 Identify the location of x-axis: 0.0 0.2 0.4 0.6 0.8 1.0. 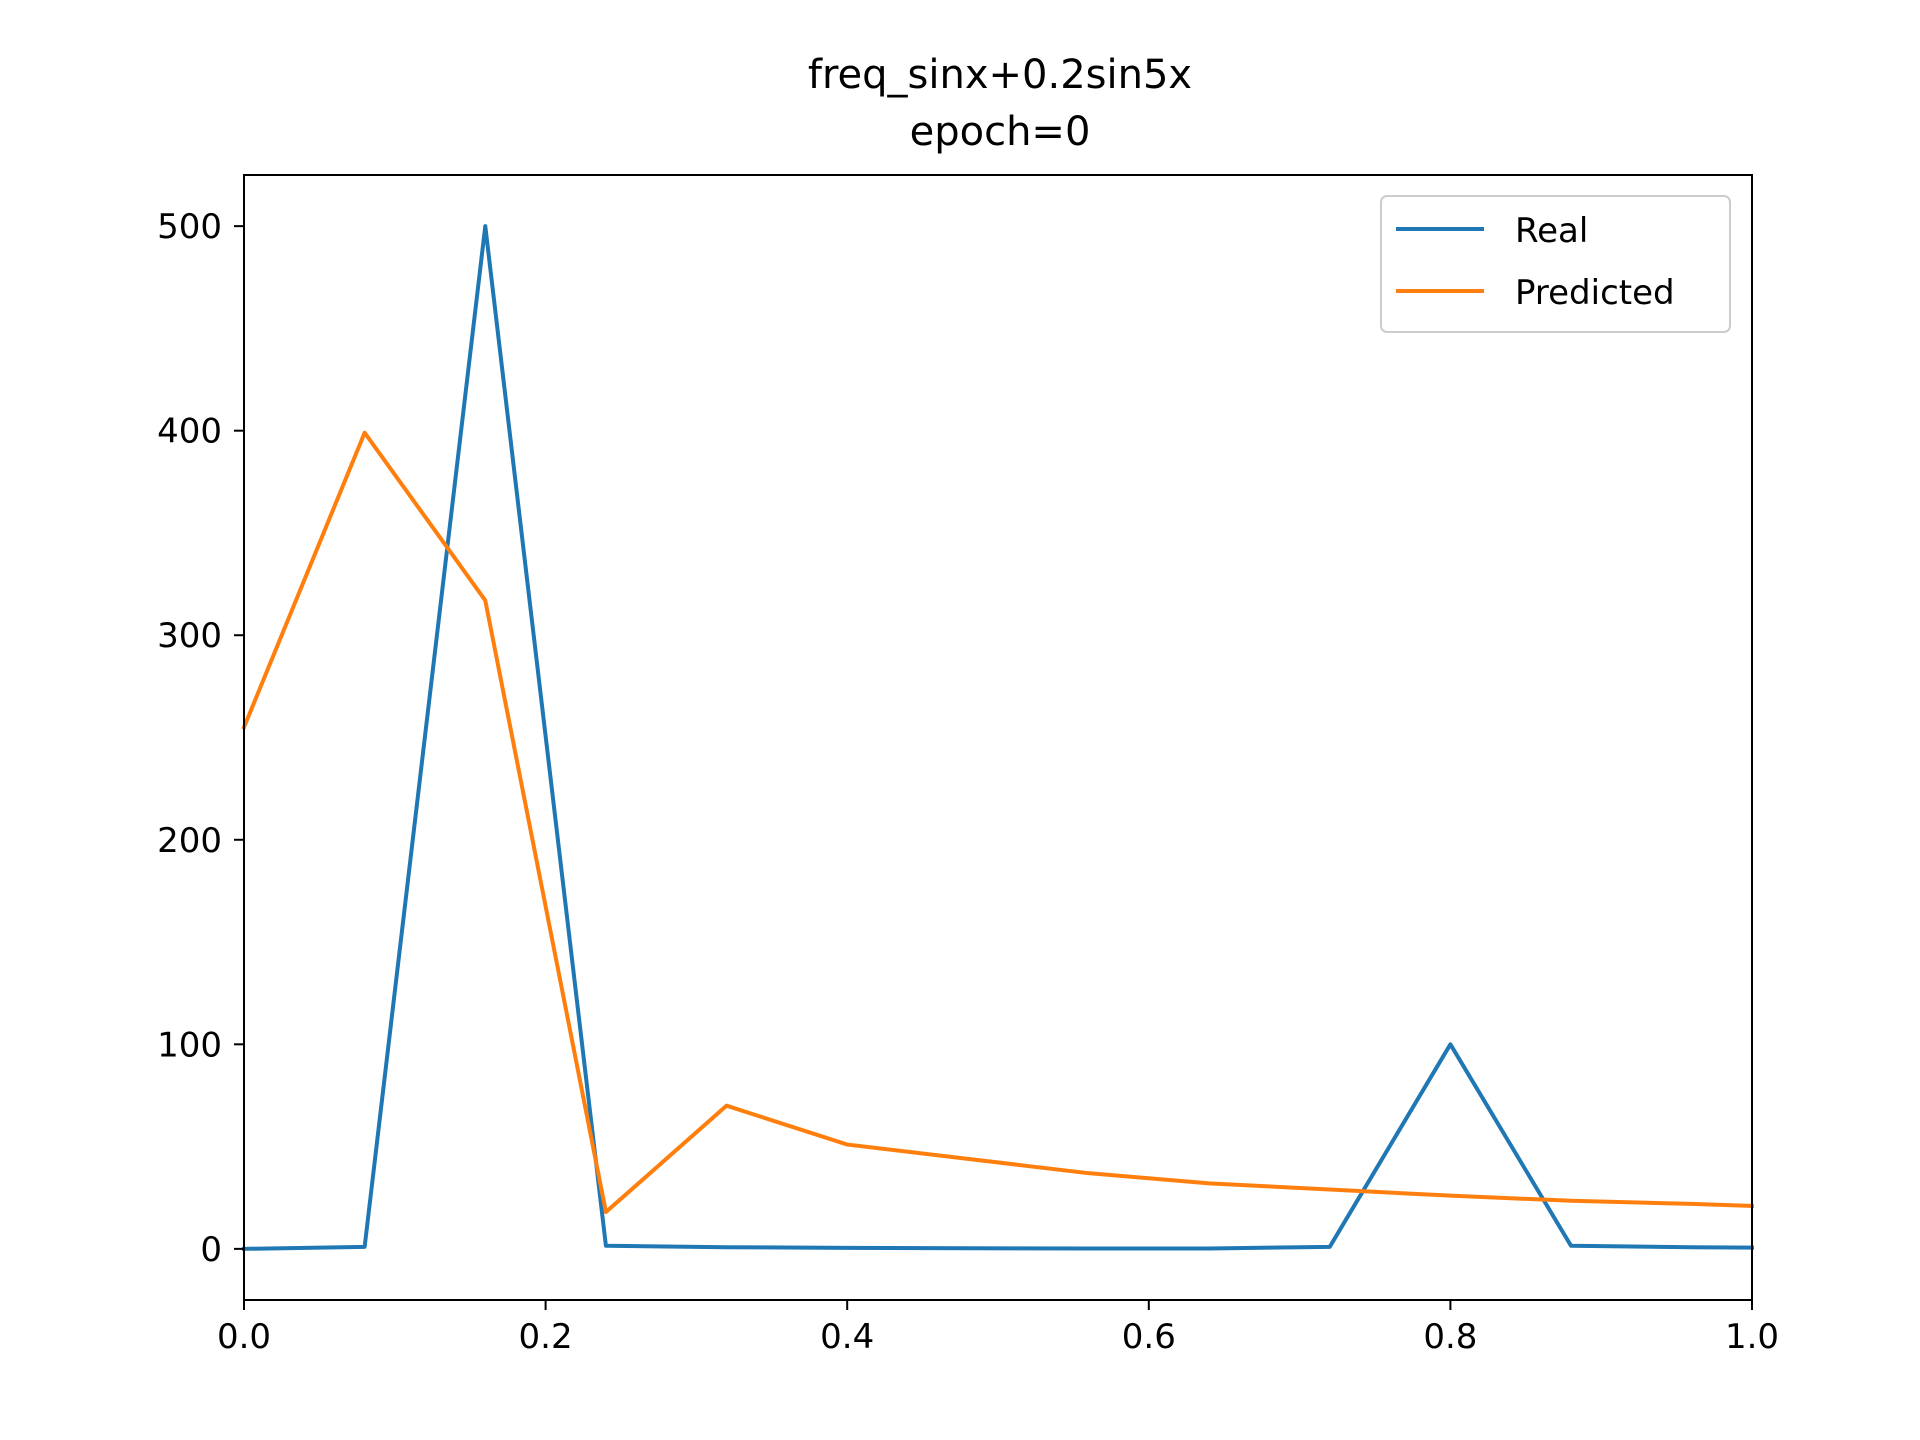
(998, 1328).